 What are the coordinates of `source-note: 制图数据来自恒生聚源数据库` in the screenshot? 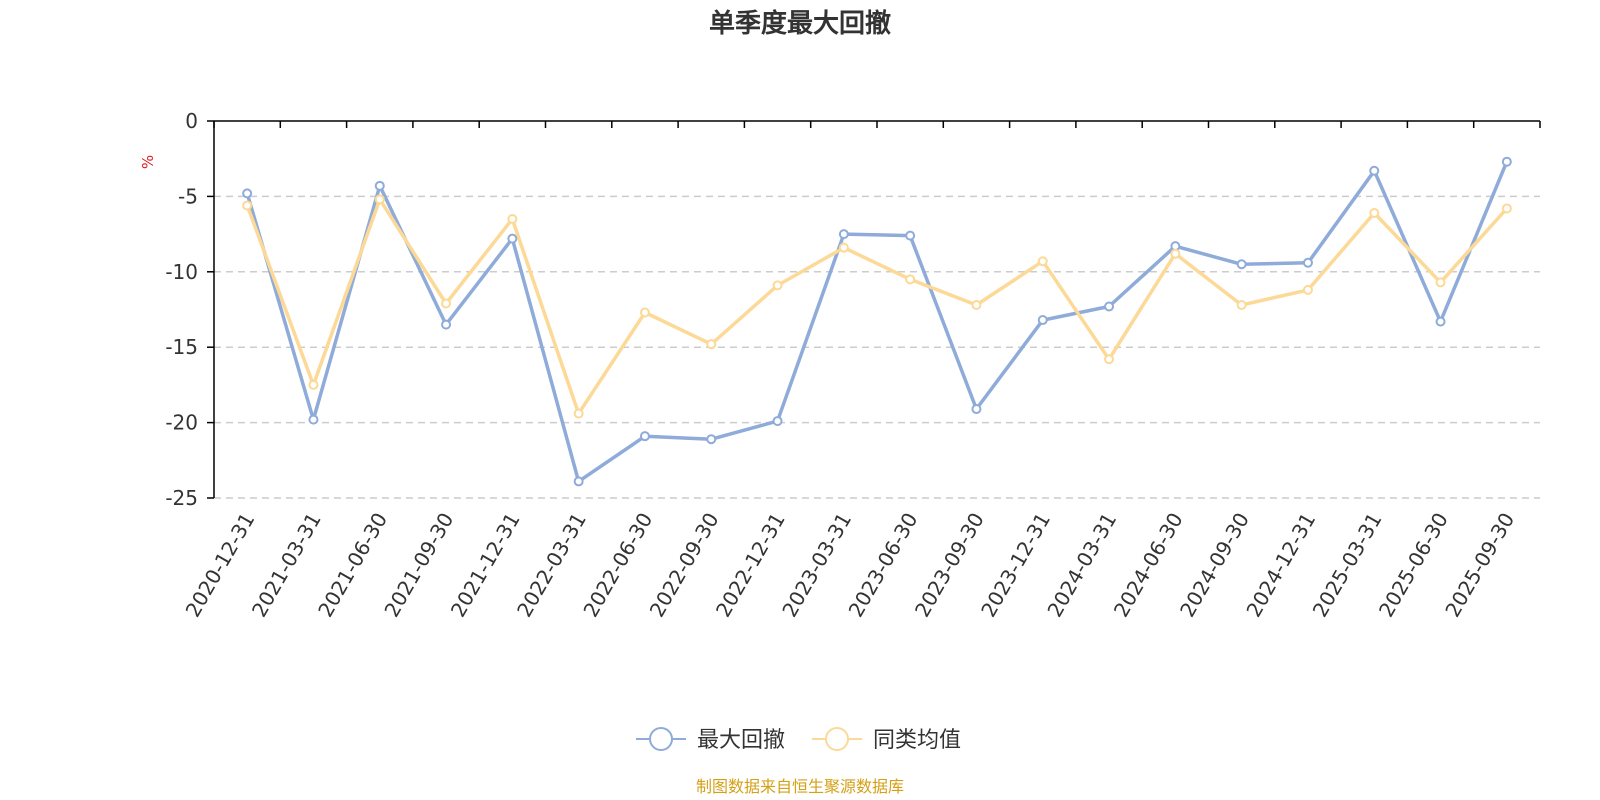 It's located at (800, 786).